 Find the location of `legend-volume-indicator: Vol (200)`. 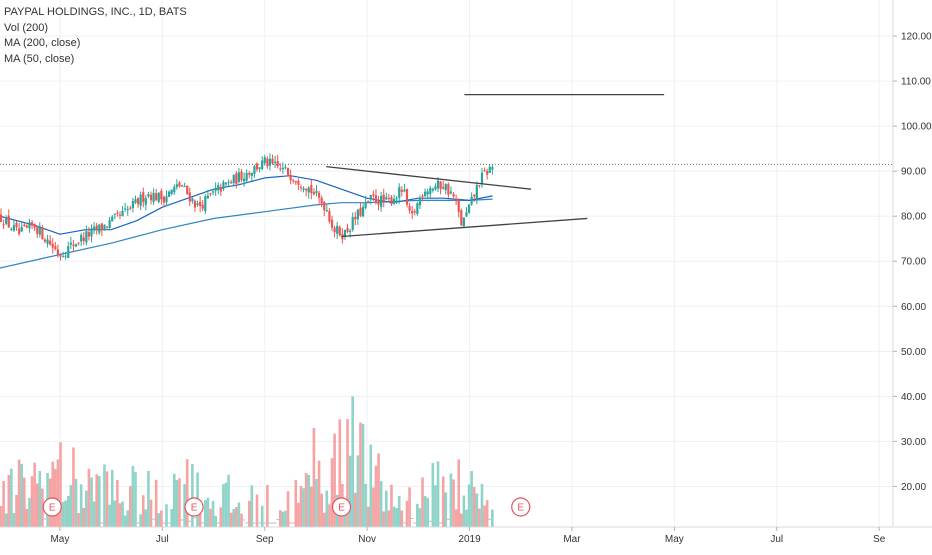

legend-volume-indicator: Vol (200) is located at coordinates (26, 27).